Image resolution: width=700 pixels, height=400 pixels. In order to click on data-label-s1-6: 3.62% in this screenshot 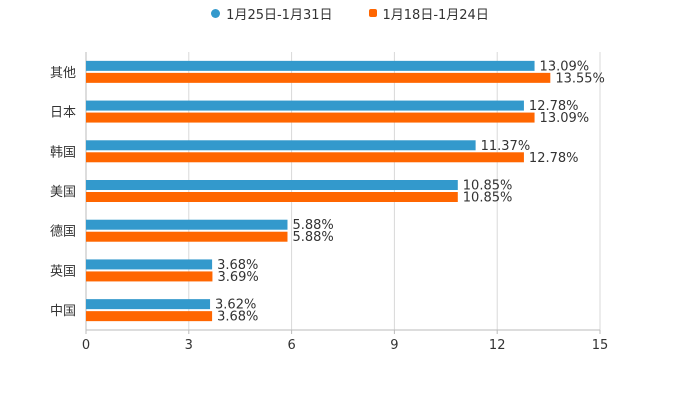, I will do `click(235, 305)`.